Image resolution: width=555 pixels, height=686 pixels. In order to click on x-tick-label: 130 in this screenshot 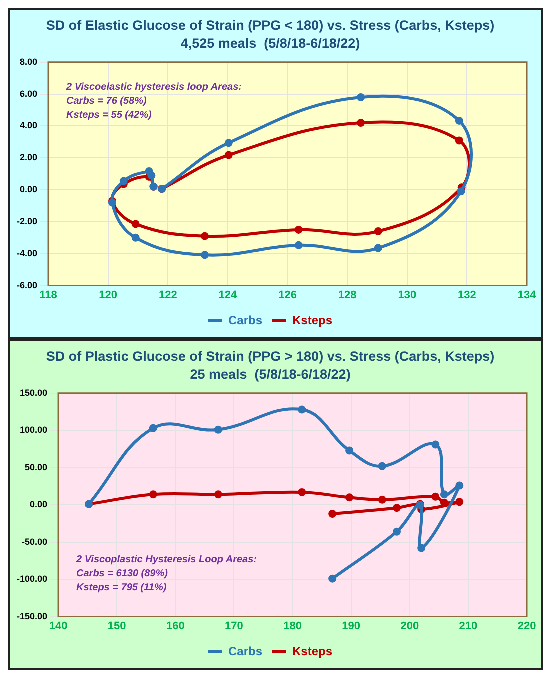, I will do `click(407, 295)`.